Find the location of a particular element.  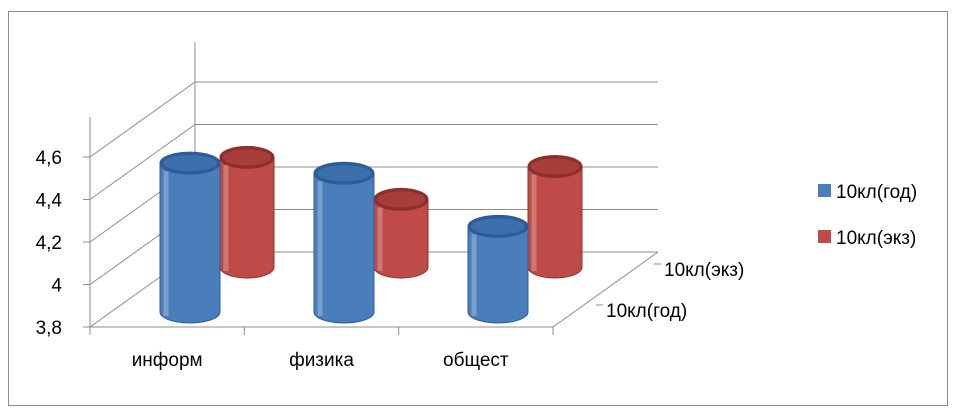

x-tick-label: физика is located at coordinates (321, 360).